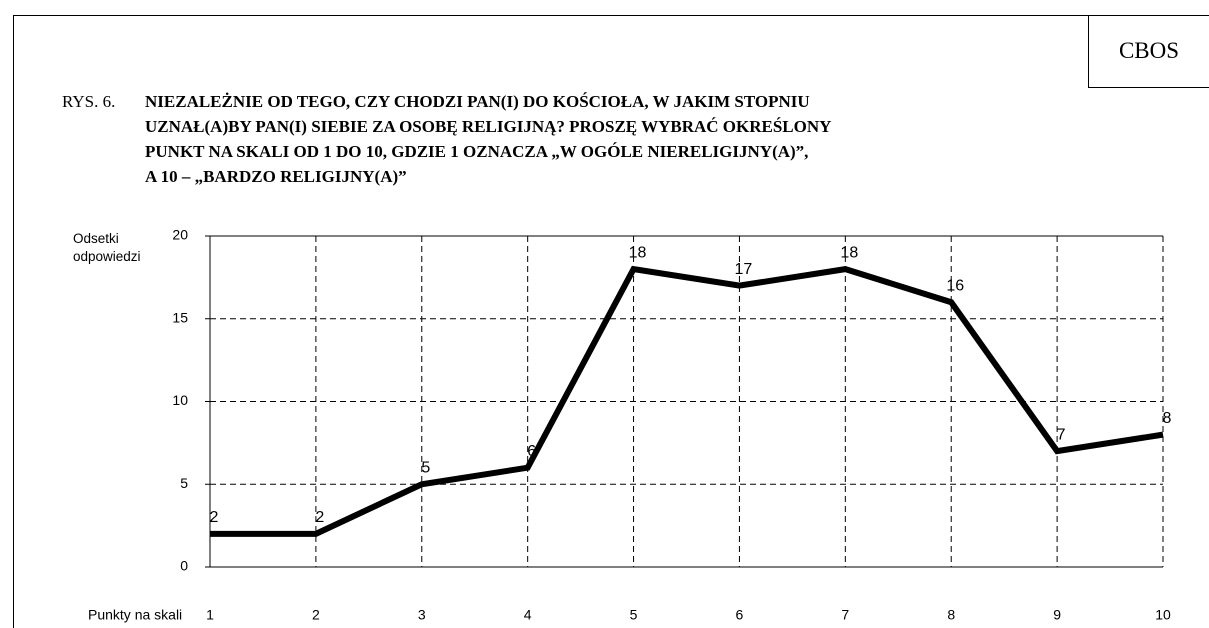 This screenshot has height=628, width=1209. What do you see at coordinates (89, 101) in the screenshot?
I see `figure-label: RYS. 6.` at bounding box center [89, 101].